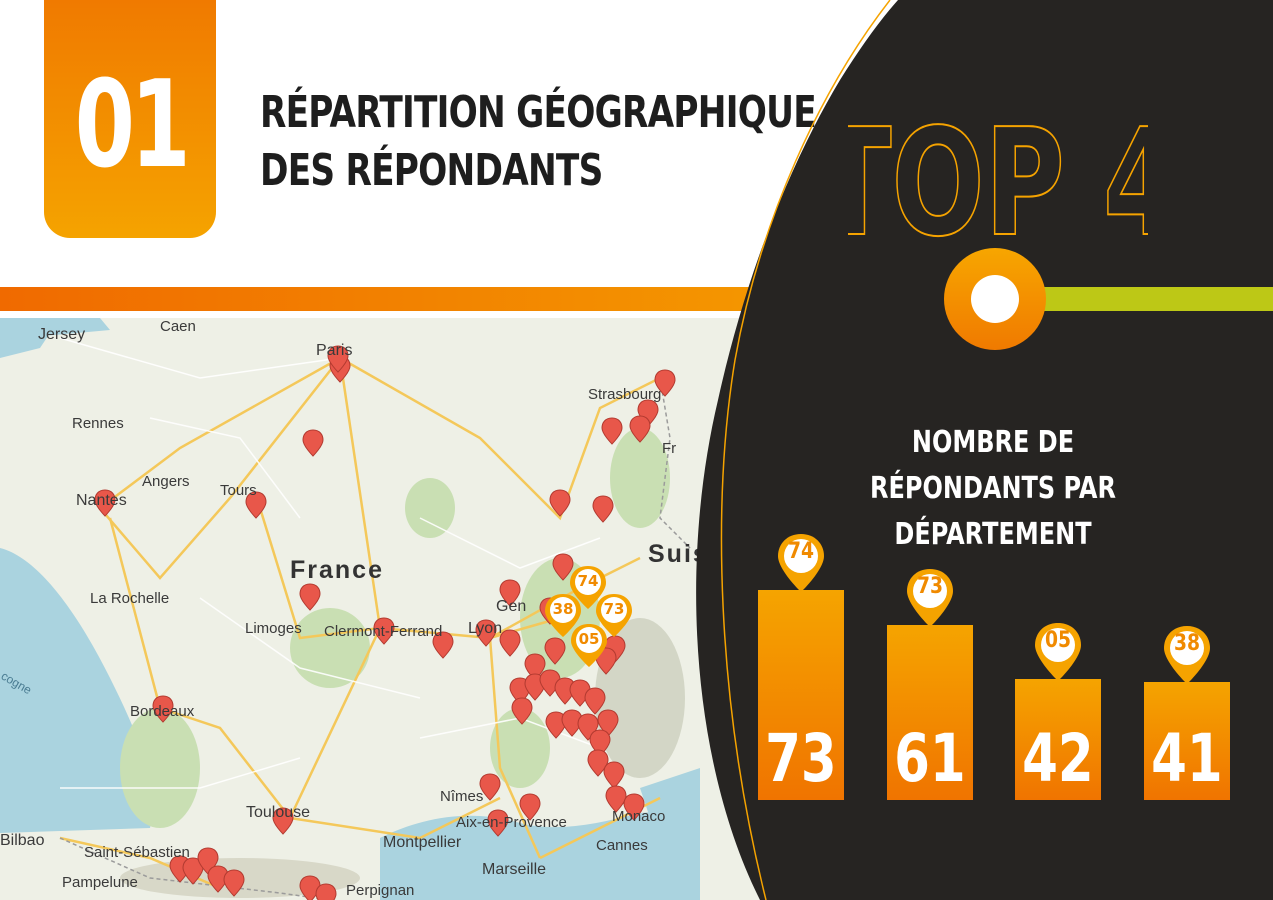  Describe the element at coordinates (100, 882) in the screenshot. I see `place-label: Pampelune` at that location.